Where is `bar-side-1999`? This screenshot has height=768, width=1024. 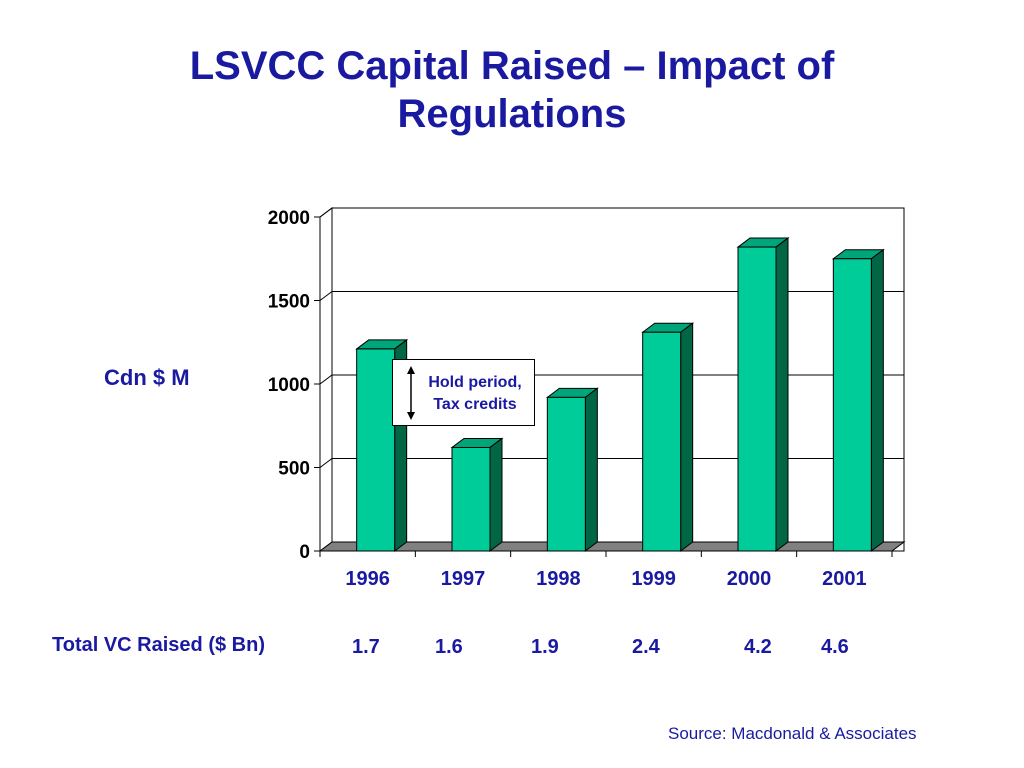 bar-side-1999 is located at coordinates (687, 437).